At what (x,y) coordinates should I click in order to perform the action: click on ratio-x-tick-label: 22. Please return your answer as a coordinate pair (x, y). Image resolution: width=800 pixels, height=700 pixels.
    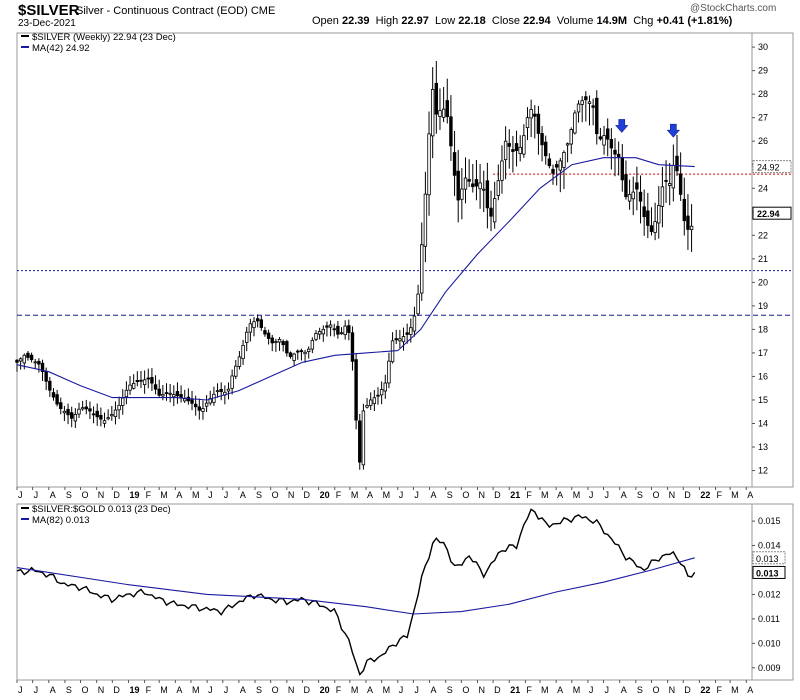
    Looking at the image, I should click on (705, 690).